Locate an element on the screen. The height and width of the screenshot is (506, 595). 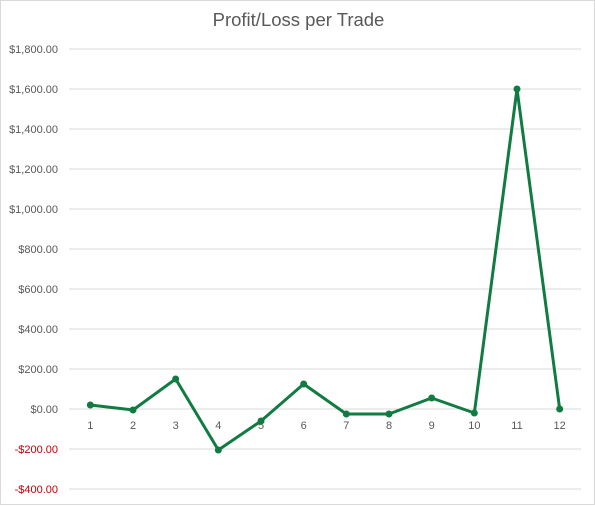
x-tick-label: 9 is located at coordinates (432, 426).